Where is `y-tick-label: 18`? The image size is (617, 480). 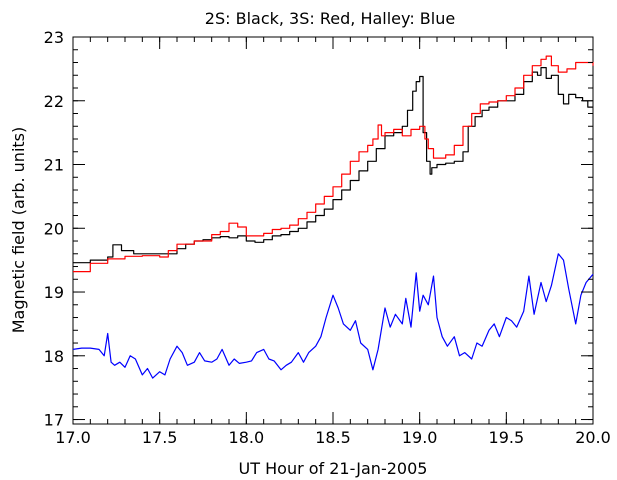
y-tick-label: 18 is located at coordinates (54, 356).